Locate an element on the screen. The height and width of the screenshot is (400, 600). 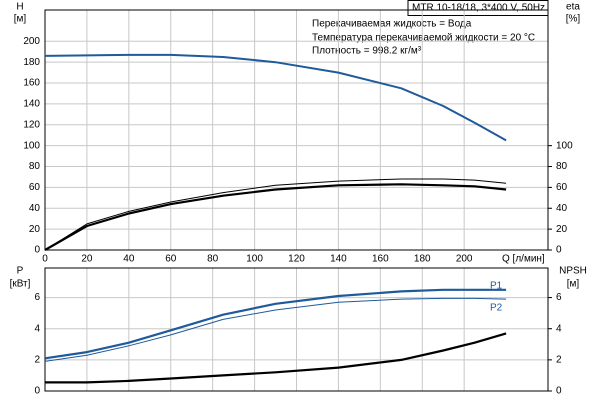
chart-title: MTR 10-18/18, 3*400 V, 50Hz is located at coordinates (478, 8).